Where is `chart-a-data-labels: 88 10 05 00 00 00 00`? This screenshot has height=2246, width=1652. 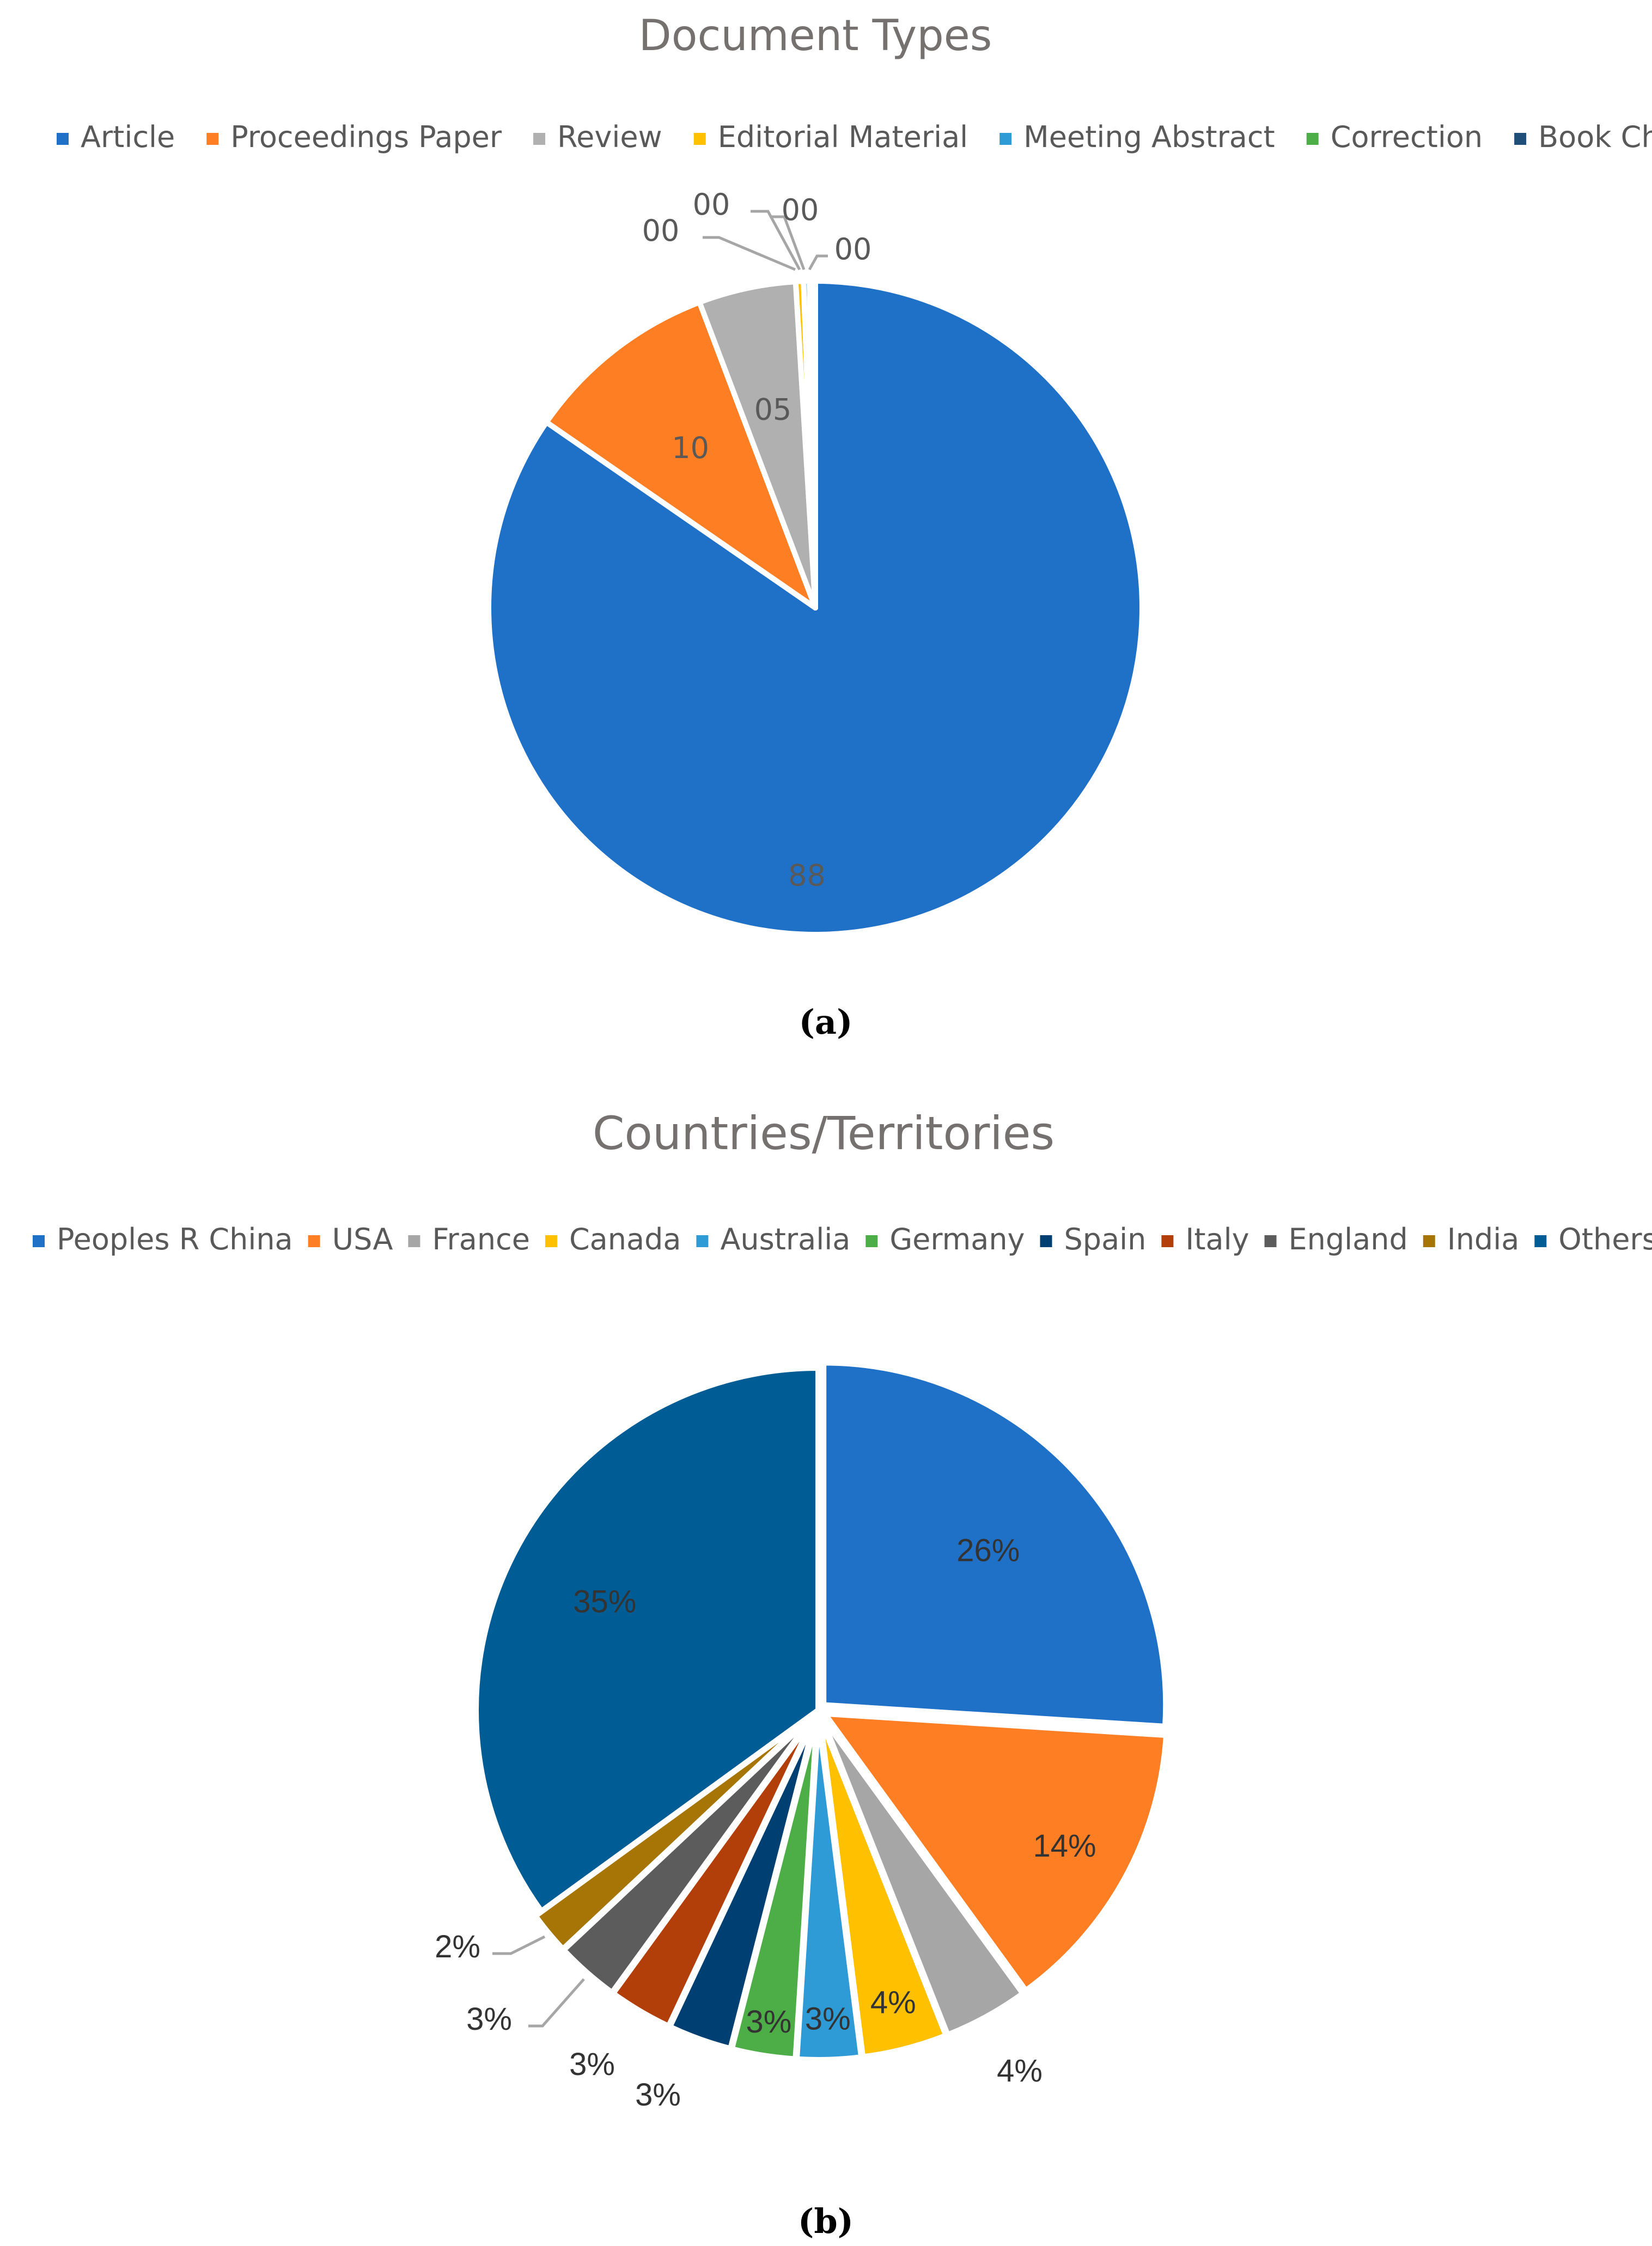
chart-a-data-labels: 88 10 05 00 00 00 00 is located at coordinates (757, 540).